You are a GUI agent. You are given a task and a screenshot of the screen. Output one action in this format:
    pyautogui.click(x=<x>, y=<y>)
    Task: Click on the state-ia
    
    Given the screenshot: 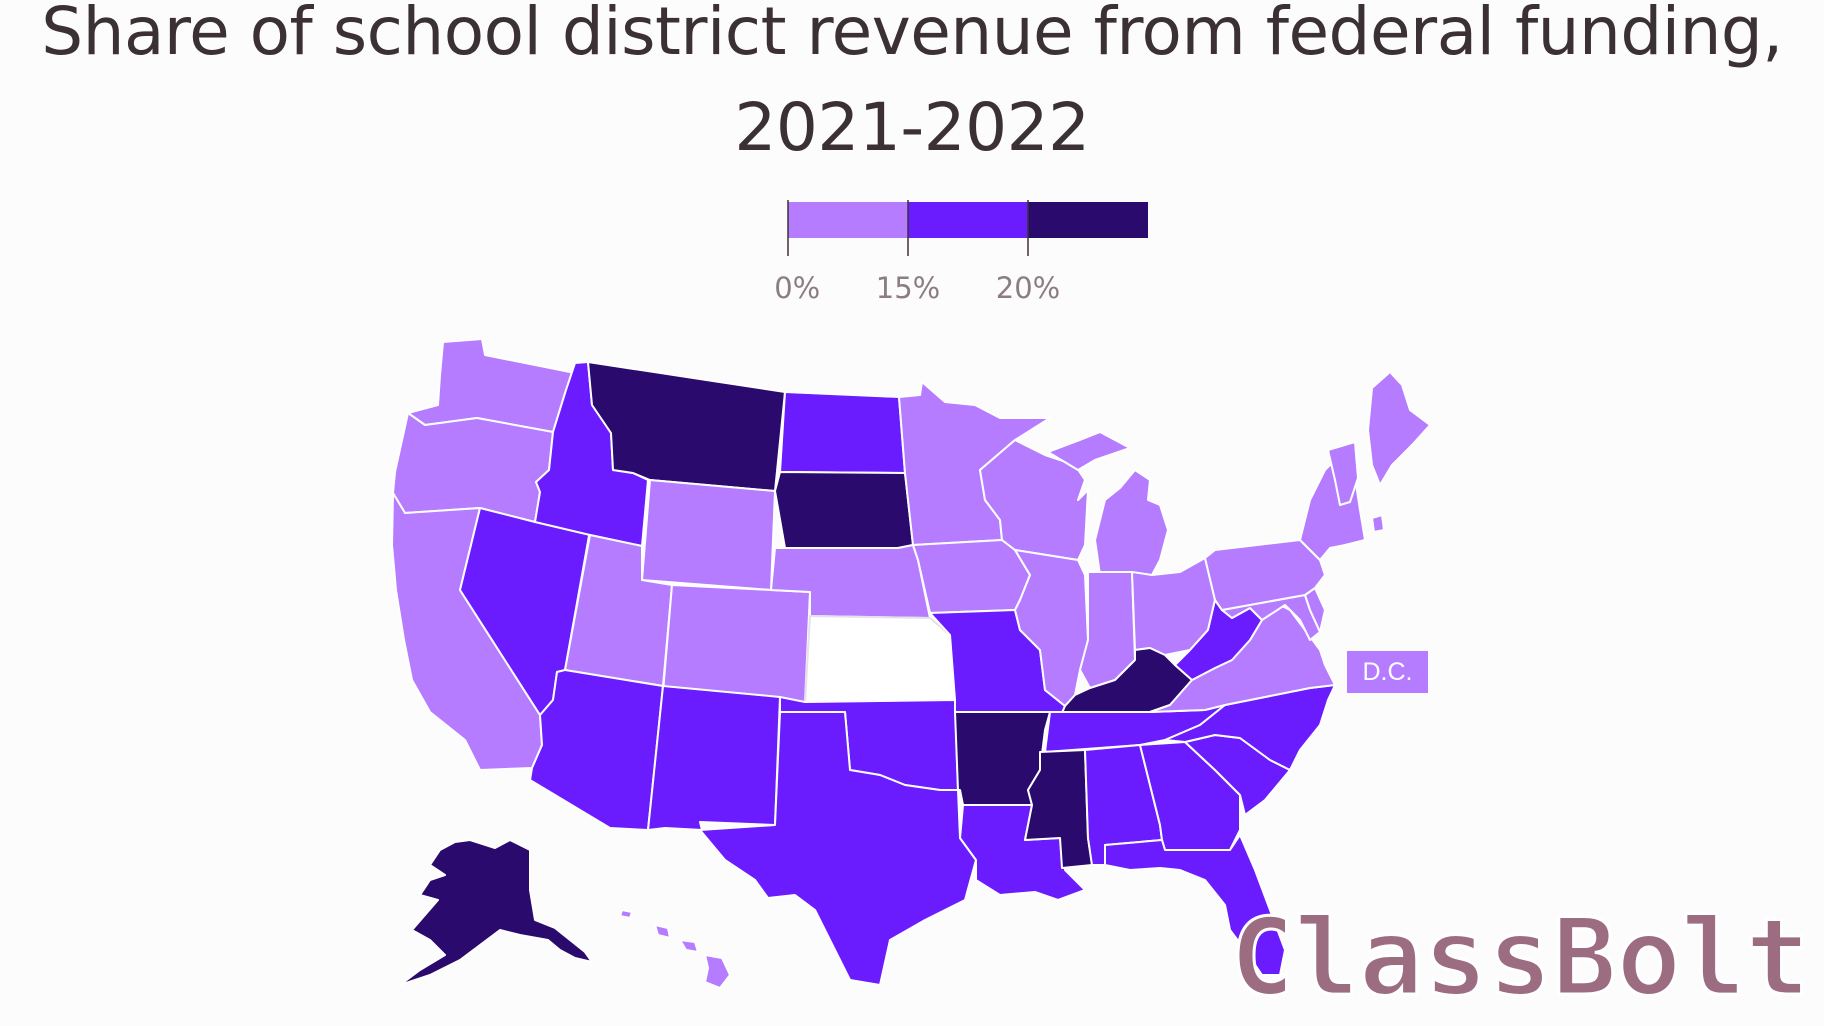 What is the action you would take?
    pyautogui.click(x=971, y=576)
    